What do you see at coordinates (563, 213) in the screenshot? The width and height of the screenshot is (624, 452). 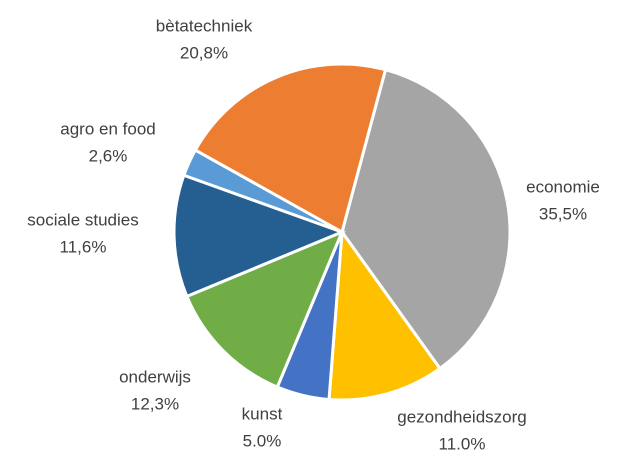 I see `slice-value: 35,5%` at bounding box center [563, 213].